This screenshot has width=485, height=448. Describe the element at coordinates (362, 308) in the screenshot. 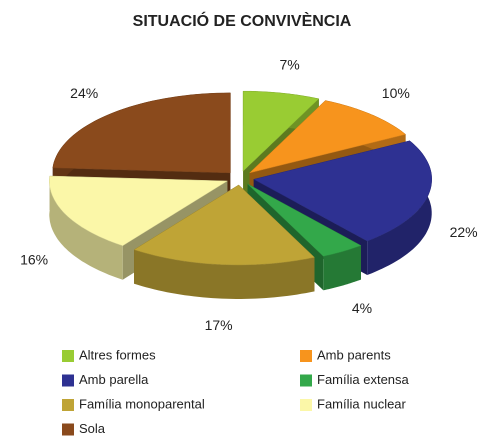

I see `data-label: 4%` at that location.